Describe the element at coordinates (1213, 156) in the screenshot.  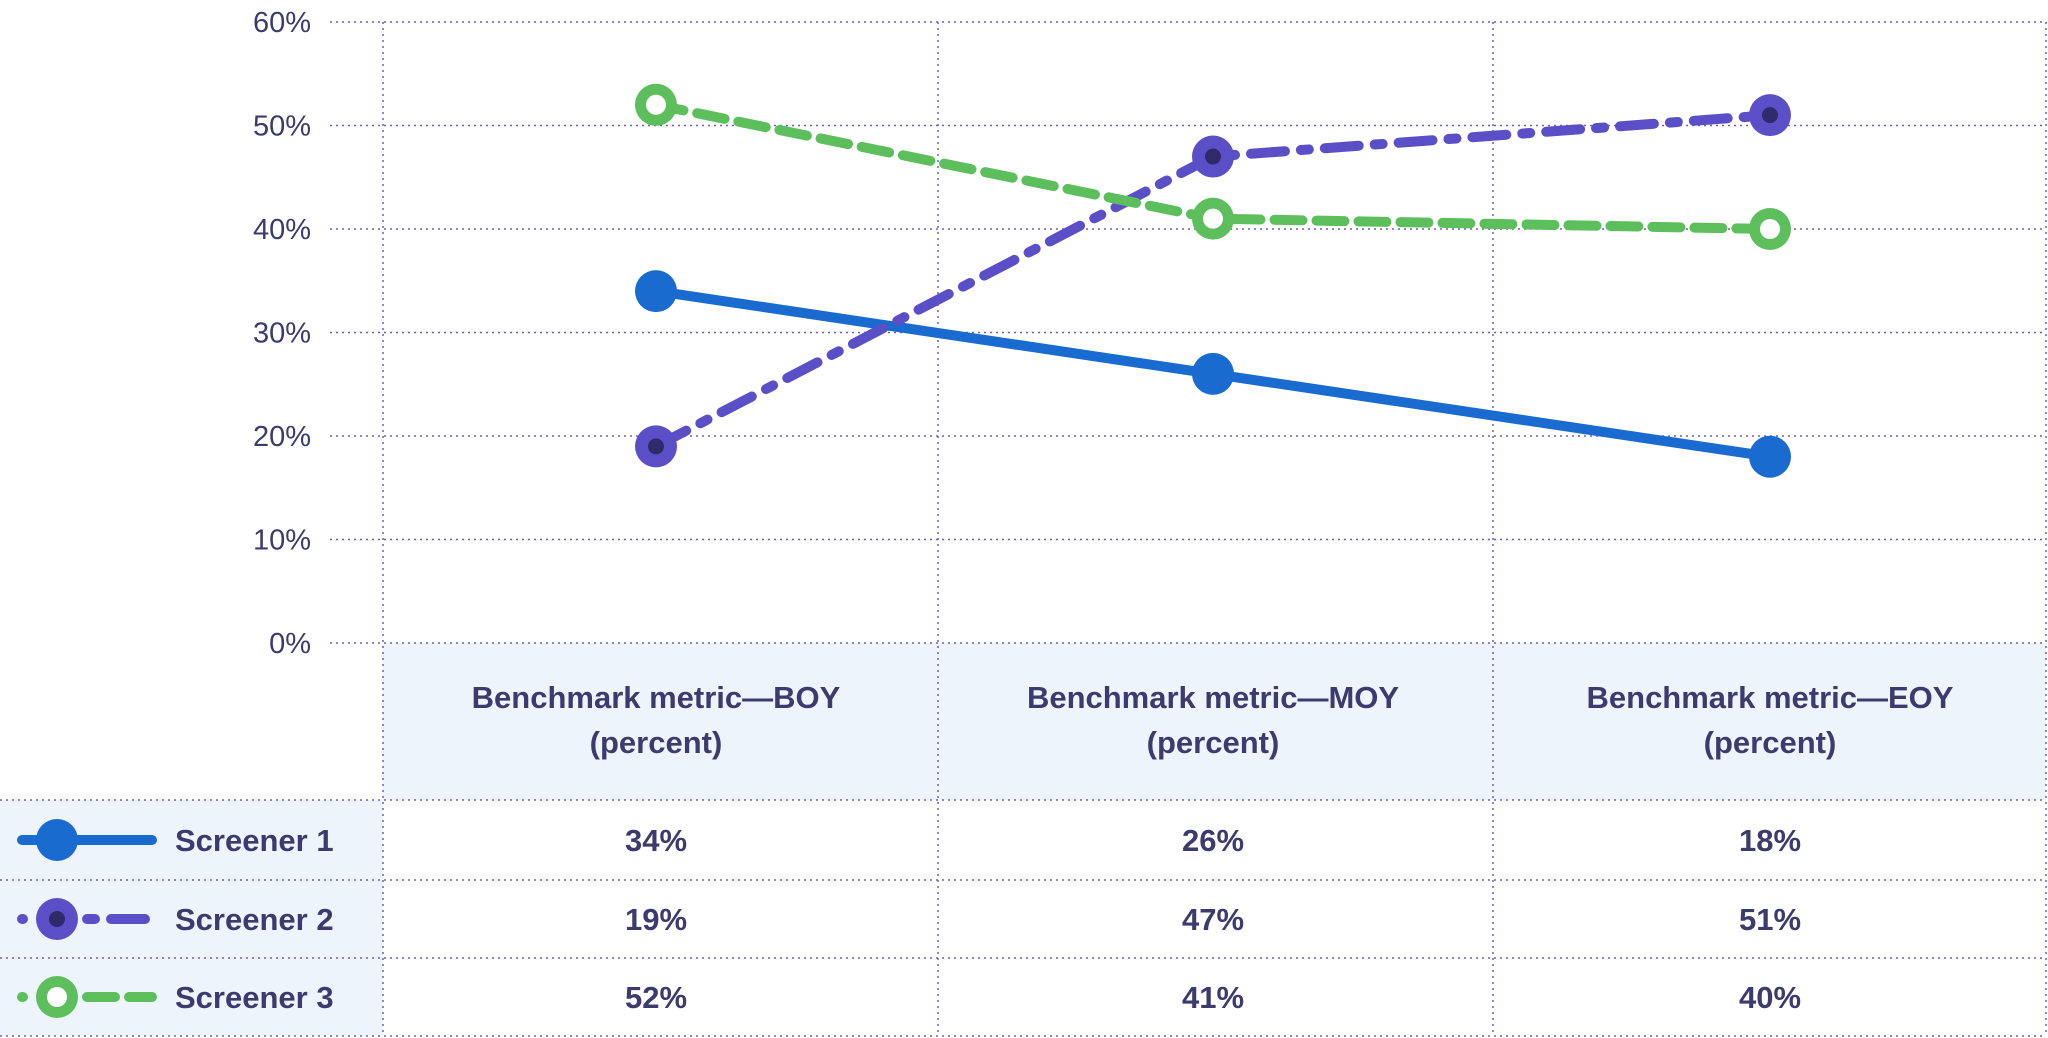
I see `data-point-s2-2-center` at that location.